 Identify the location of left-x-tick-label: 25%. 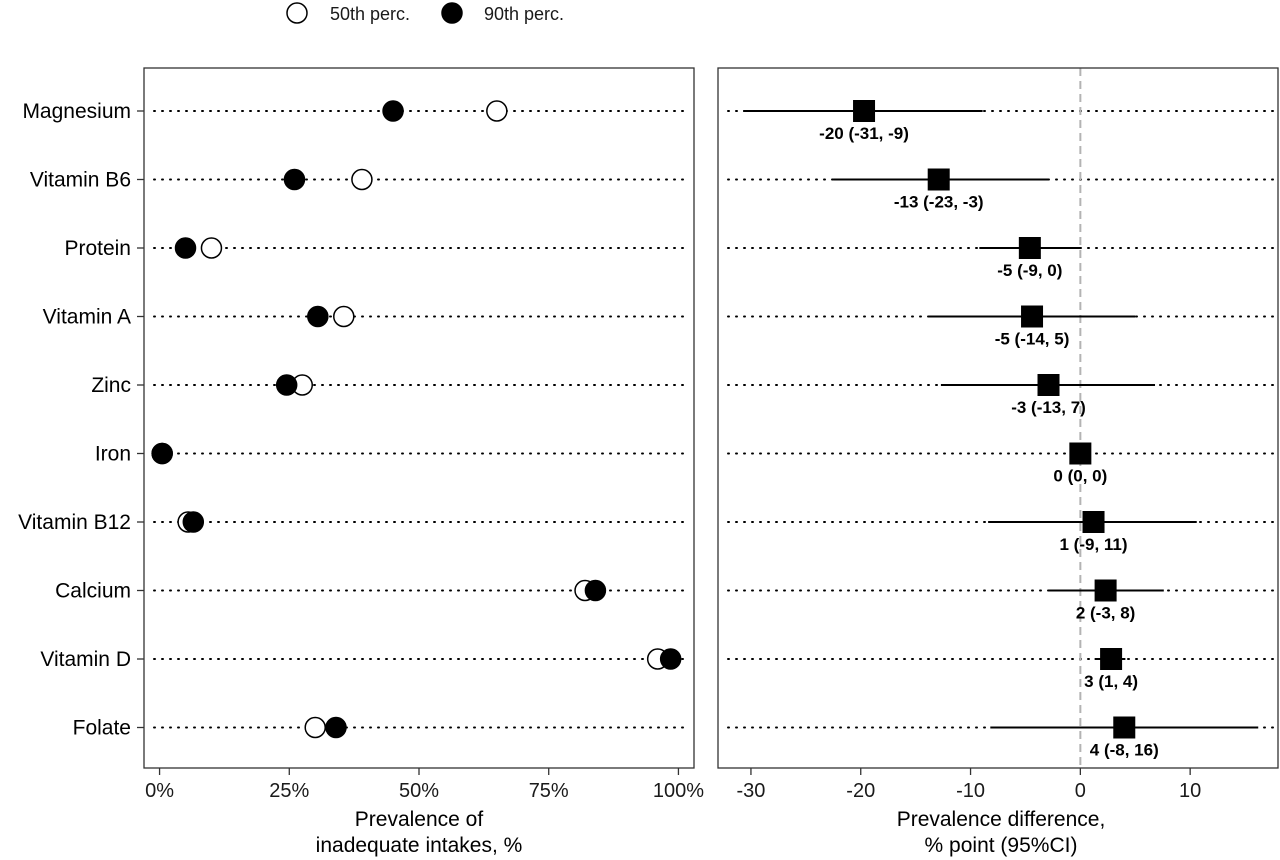
(289, 791).